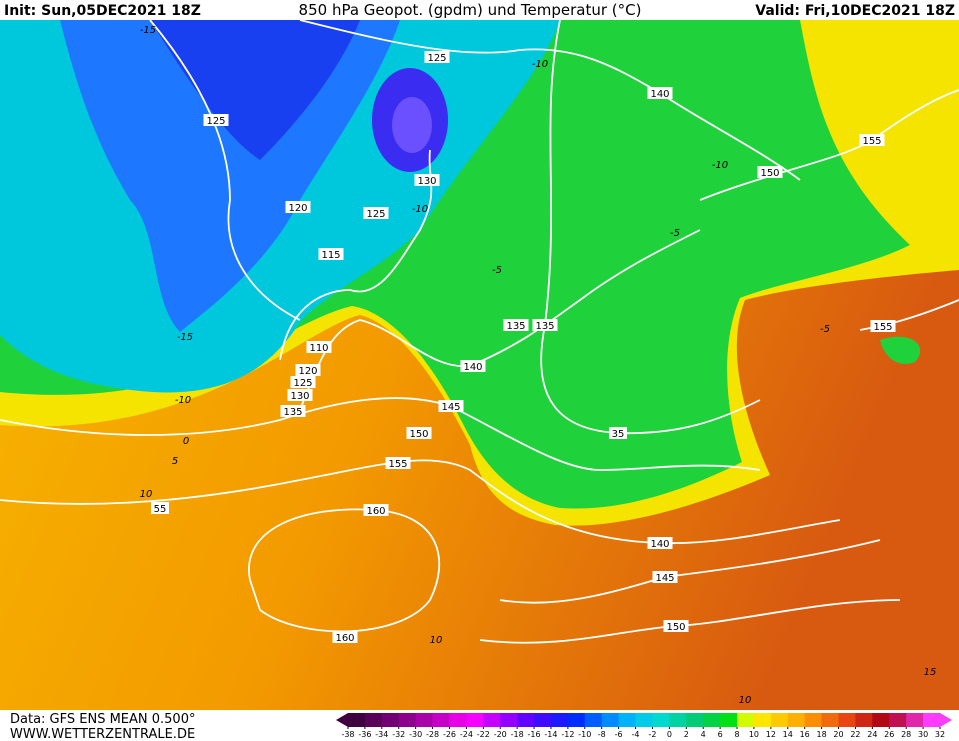  Describe the element at coordinates (330, 255) in the screenshot. I see `geopotential-label: 115` at that location.